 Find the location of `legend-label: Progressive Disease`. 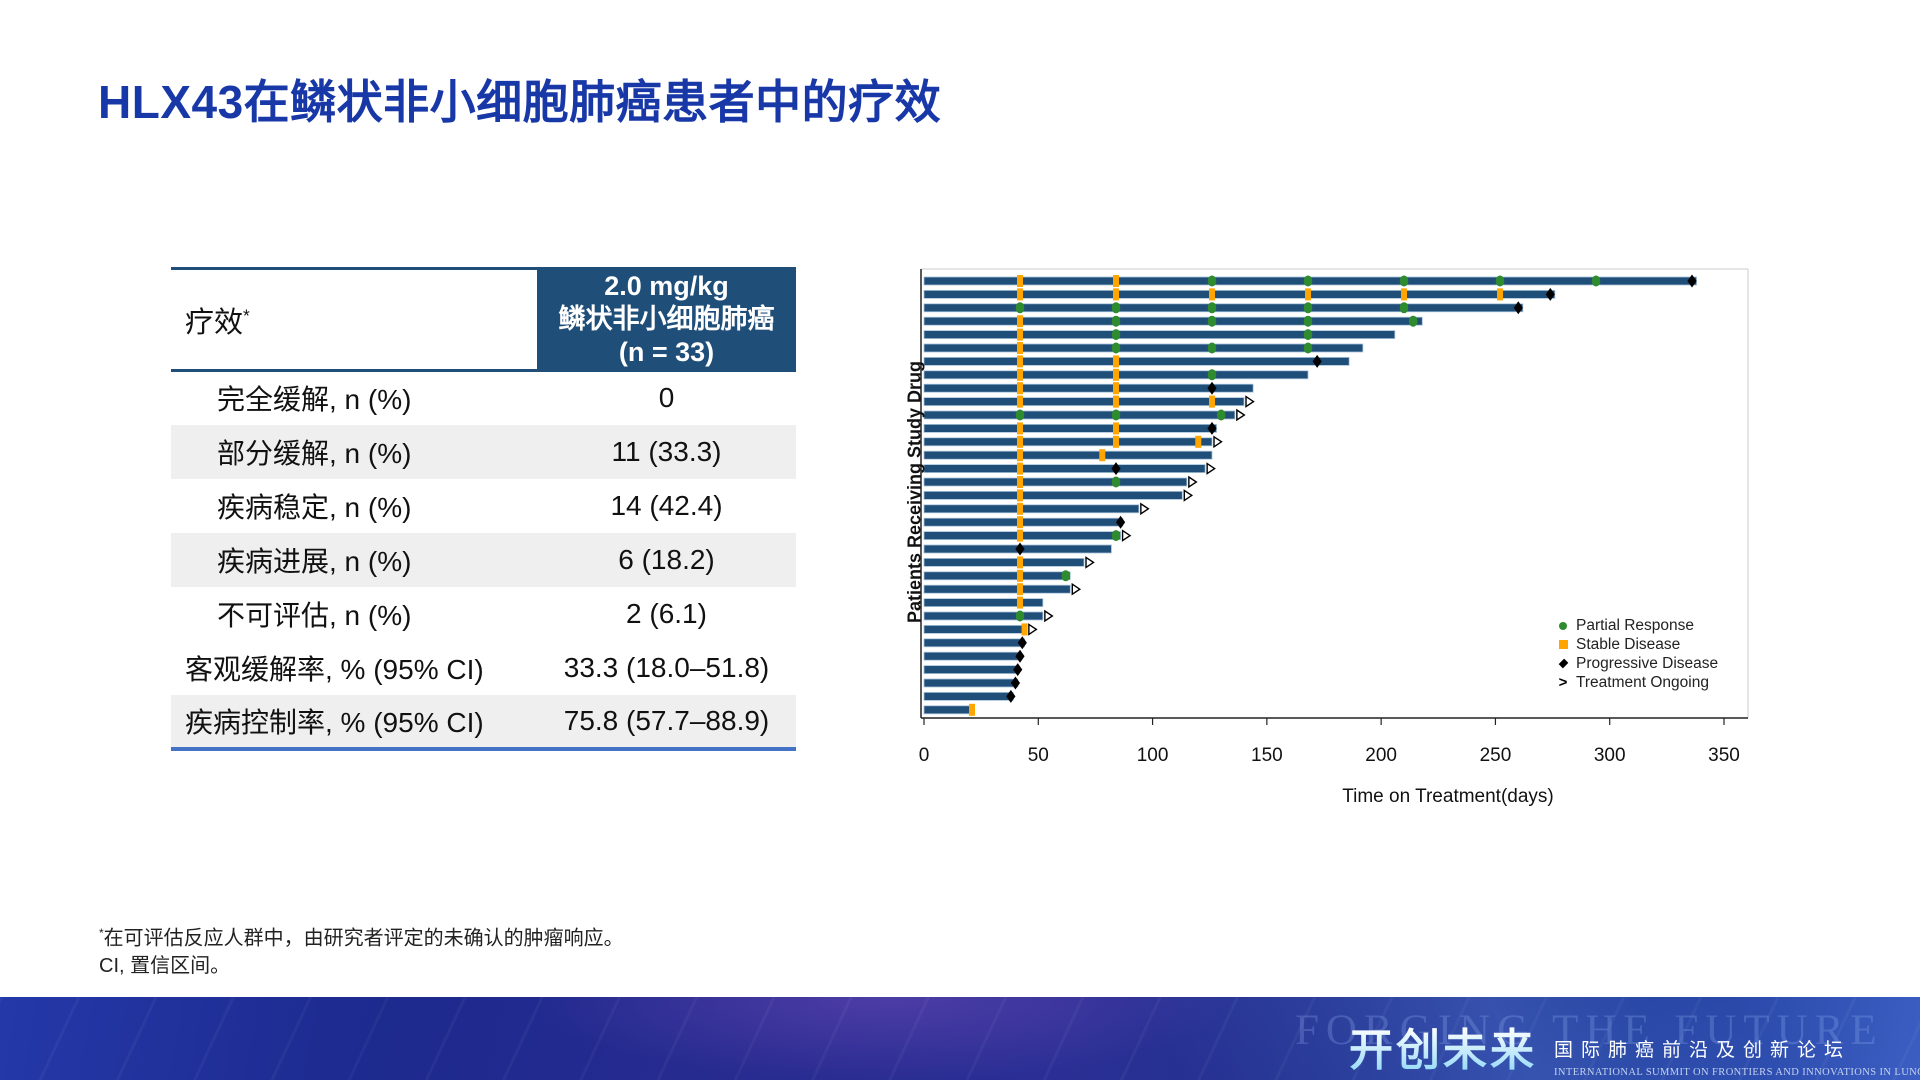

legend-label: Progressive Disease is located at coordinates (1647, 663).